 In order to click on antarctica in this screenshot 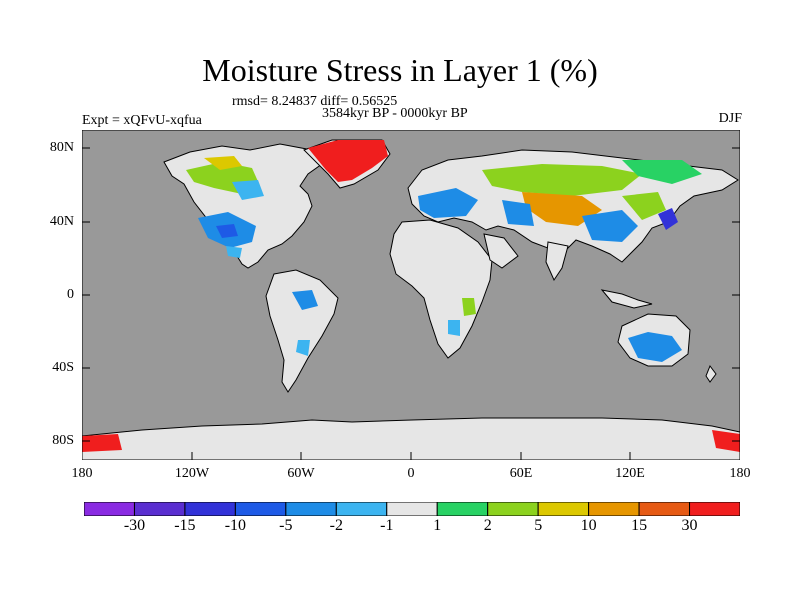, I will do `click(411, 438)`.